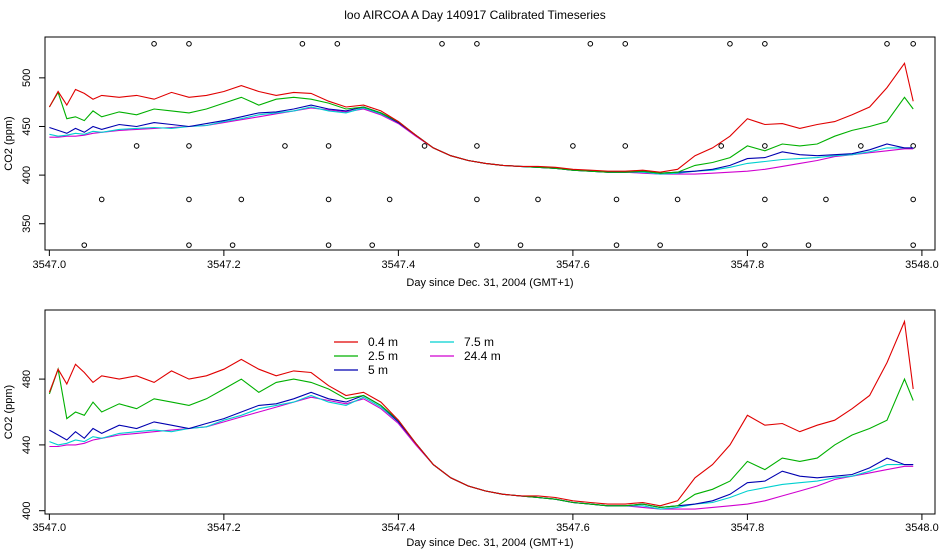 The height and width of the screenshot is (550, 950). I want to click on legend-label: 5 m, so click(378, 370).